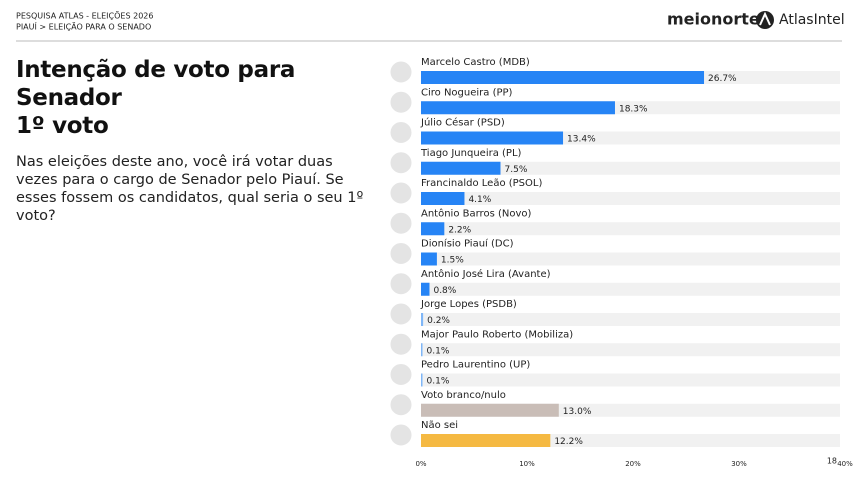 The image size is (853, 481). Describe the element at coordinates (497, 334) in the screenshot. I see `category-label: Major Paulo Roberto (Mobiliza)` at that location.